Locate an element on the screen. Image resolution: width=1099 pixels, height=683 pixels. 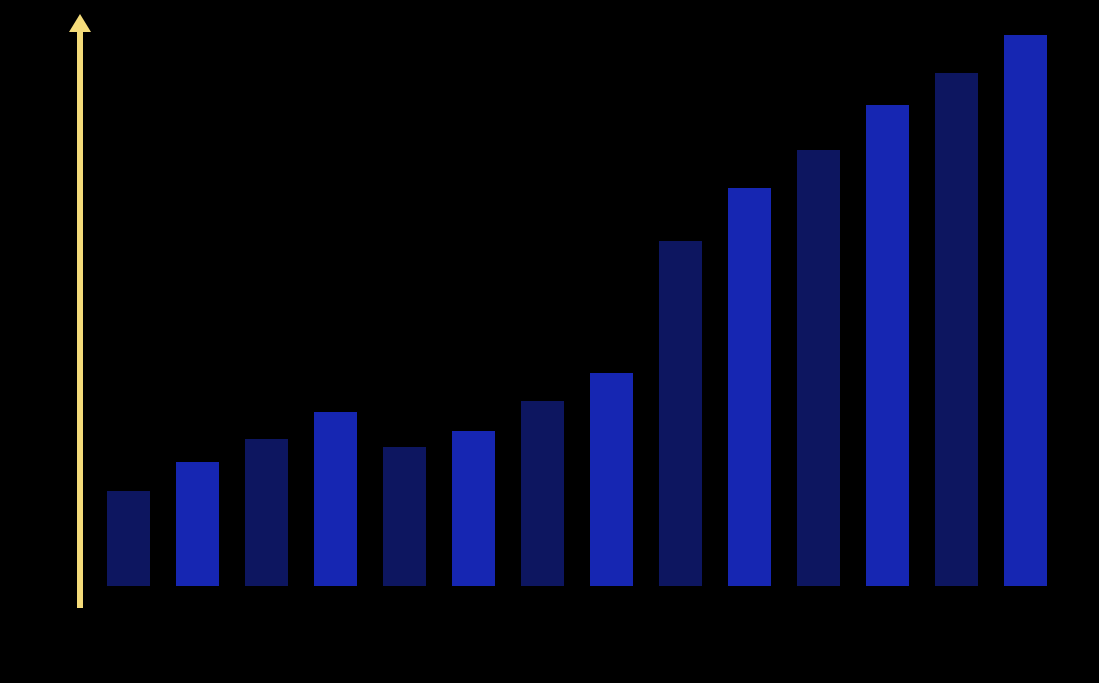
y-axis-arrowhead-icon is located at coordinates (80, 23).